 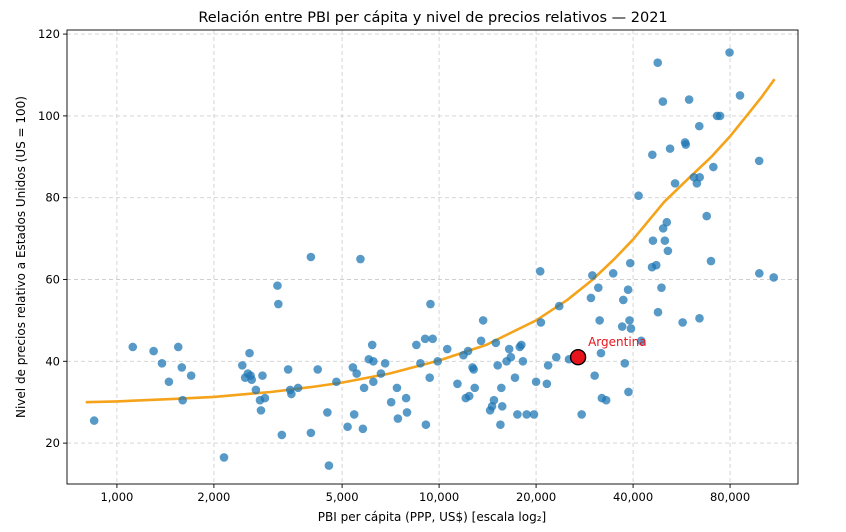 I want to click on x-tick-label: 5,000, so click(x=342, y=497).